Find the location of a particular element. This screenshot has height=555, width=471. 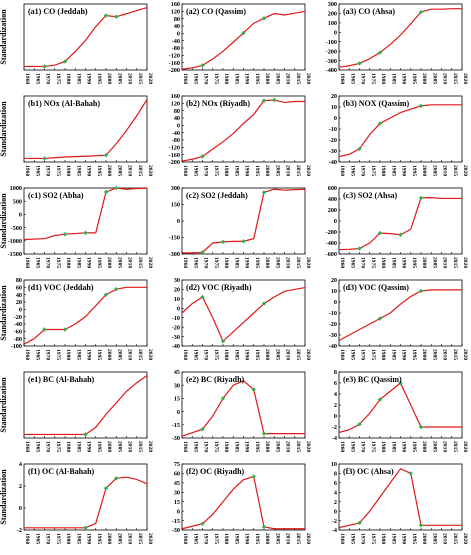

y-tick-label: -600 is located at coordinates (331, 254).